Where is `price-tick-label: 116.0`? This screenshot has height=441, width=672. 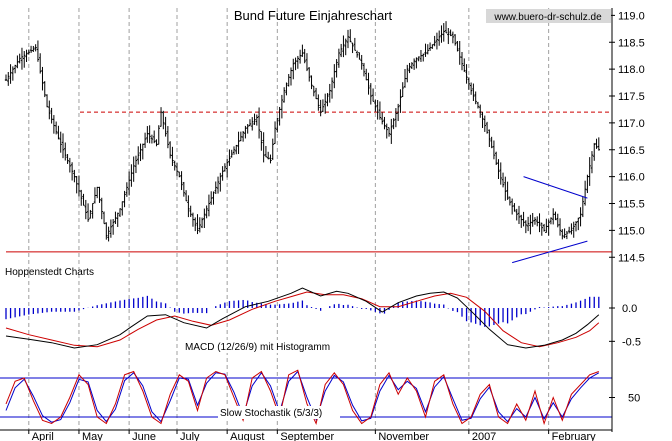 price-tick-label: 116.0 is located at coordinates (631, 178).